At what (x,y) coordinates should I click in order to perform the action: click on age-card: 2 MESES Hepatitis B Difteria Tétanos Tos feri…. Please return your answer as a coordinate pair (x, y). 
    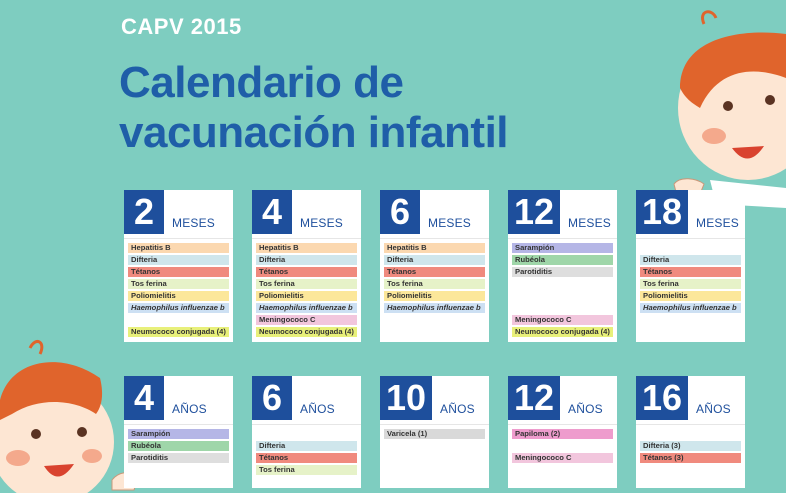
    Looking at the image, I should click on (178, 266).